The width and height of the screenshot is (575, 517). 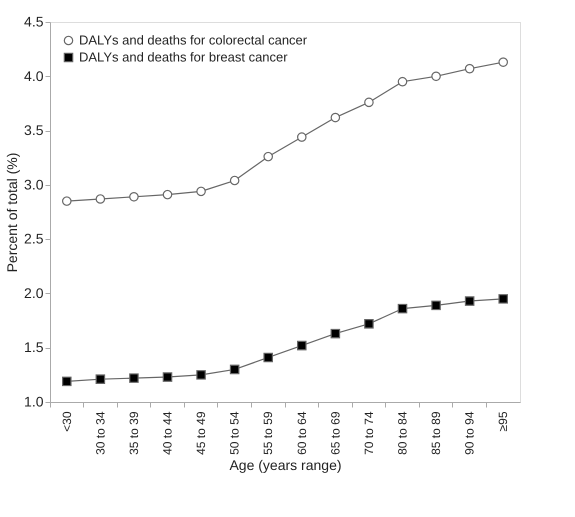 What do you see at coordinates (67, 421) in the screenshot?
I see `x-tick-label: <30` at bounding box center [67, 421].